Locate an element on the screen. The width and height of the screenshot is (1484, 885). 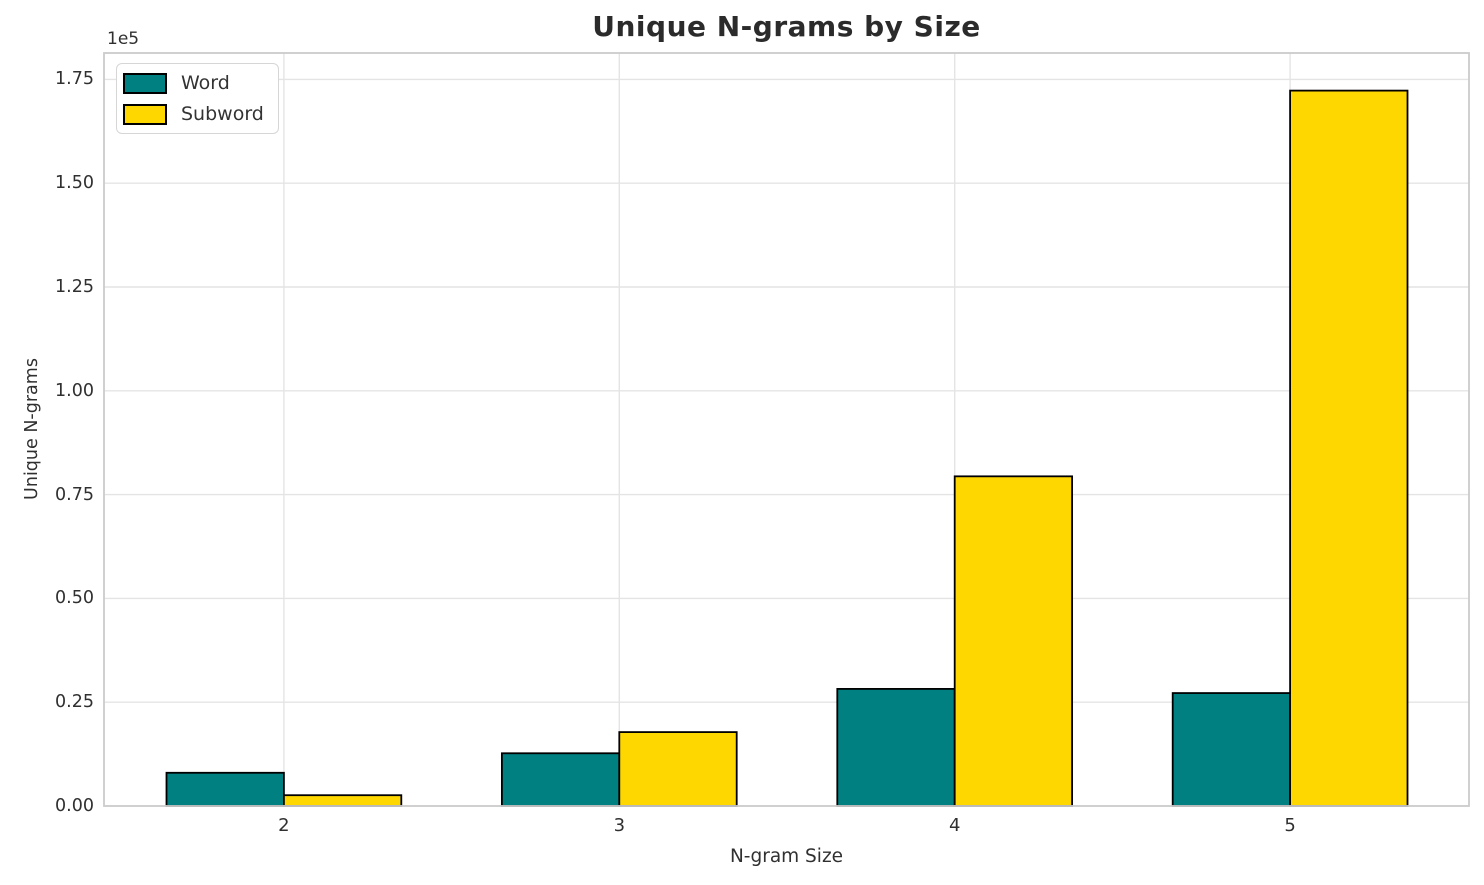
y-tick-label-0.75: 0.75 is located at coordinates (74, 494).